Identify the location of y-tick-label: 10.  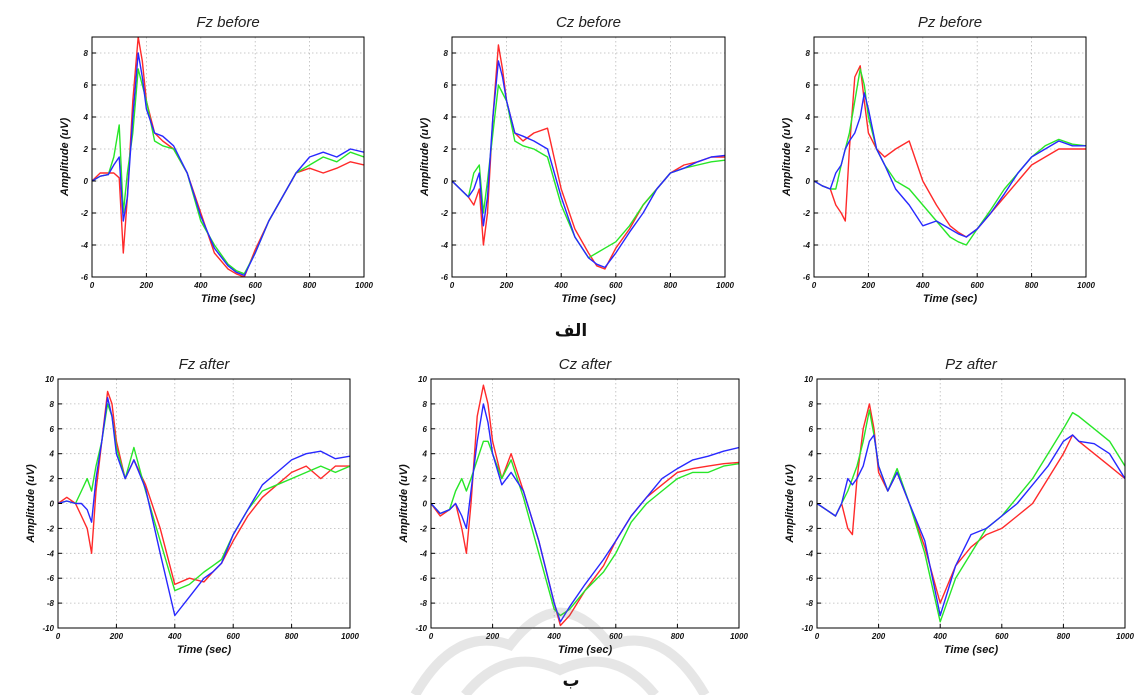
(49, 379).